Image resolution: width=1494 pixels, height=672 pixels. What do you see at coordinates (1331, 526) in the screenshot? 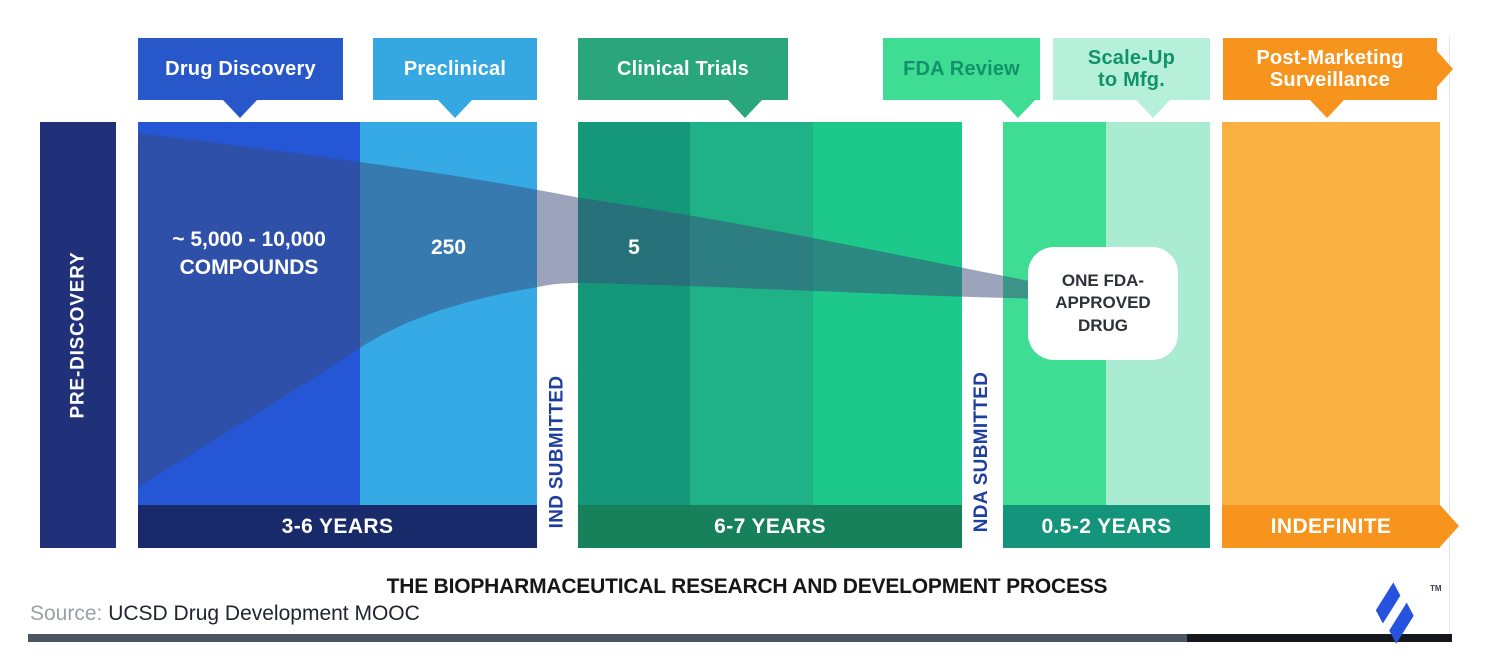
I see `duration-text: INDEFINITE` at bounding box center [1331, 526].